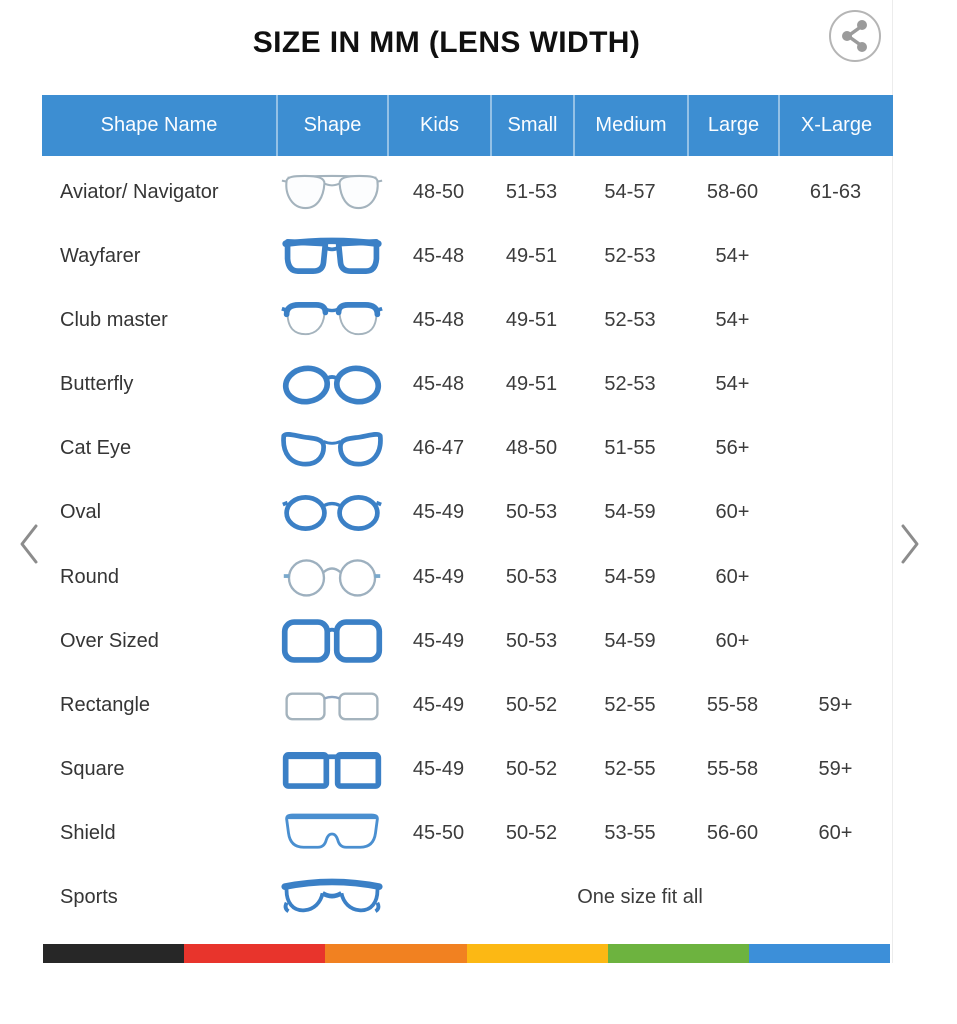  What do you see at coordinates (331, 834) in the screenshot?
I see `shield-glasses-icon` at bounding box center [331, 834].